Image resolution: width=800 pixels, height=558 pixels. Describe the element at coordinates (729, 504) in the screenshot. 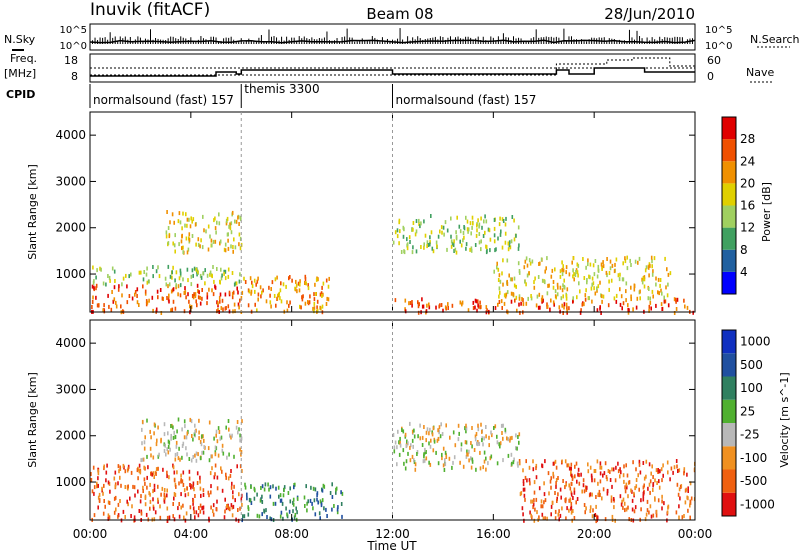

I see `colorbar-swatch` at that location.